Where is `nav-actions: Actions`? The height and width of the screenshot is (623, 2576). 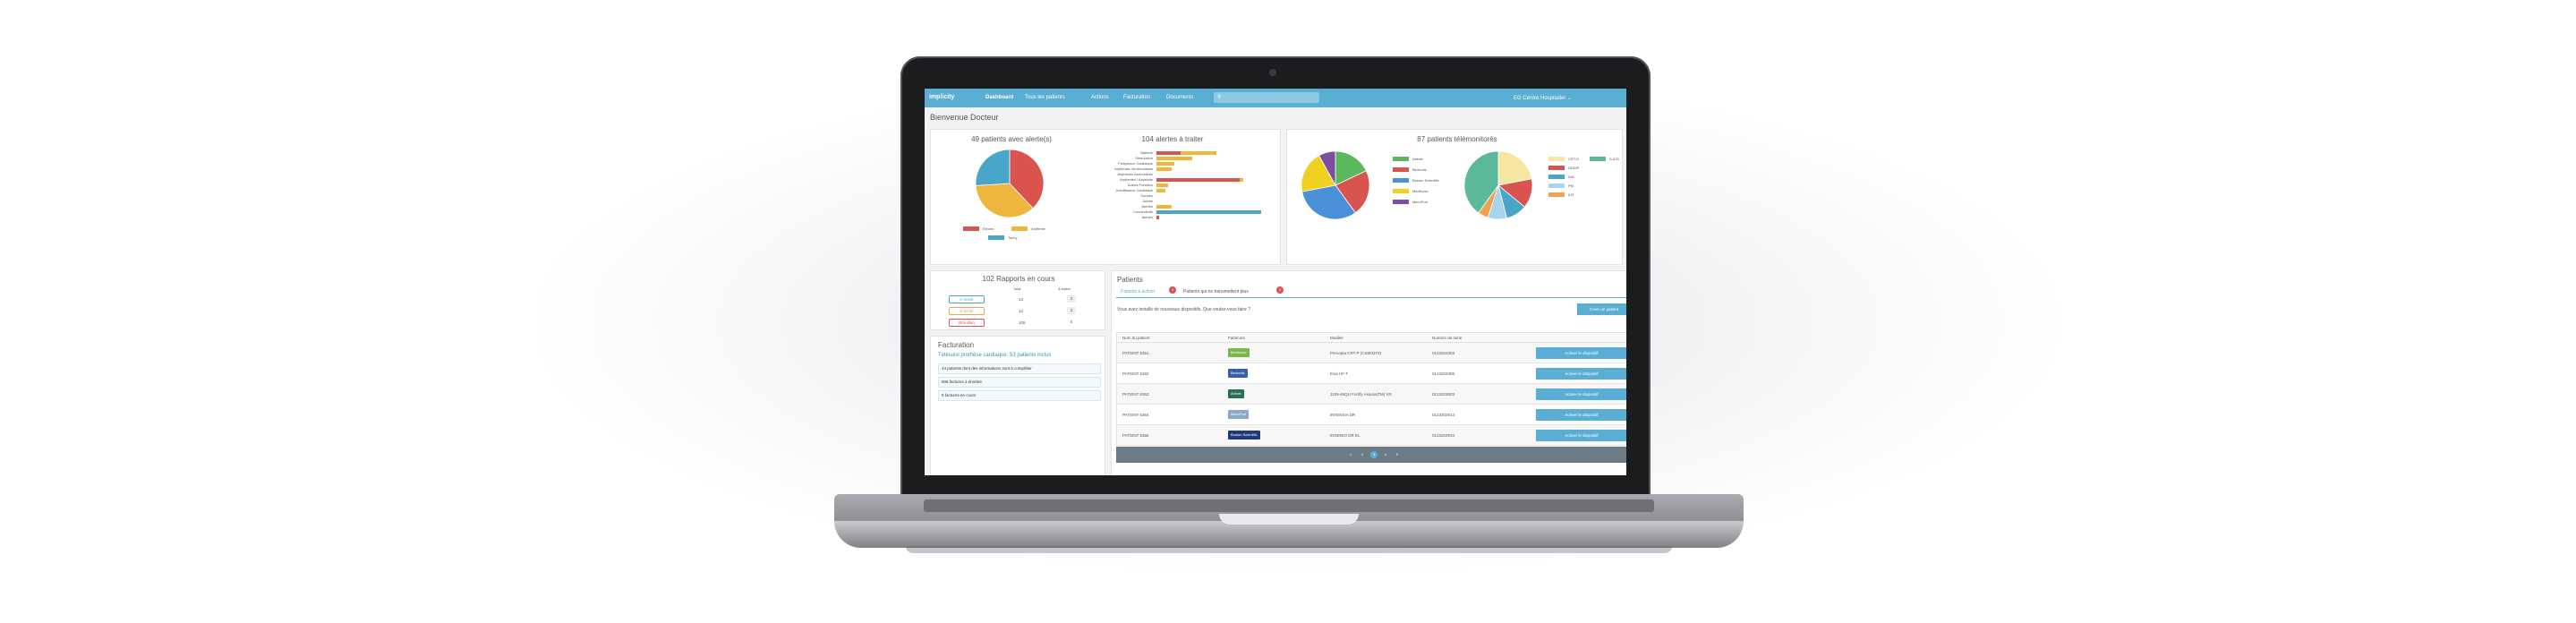 nav-actions: Actions is located at coordinates (1100, 97).